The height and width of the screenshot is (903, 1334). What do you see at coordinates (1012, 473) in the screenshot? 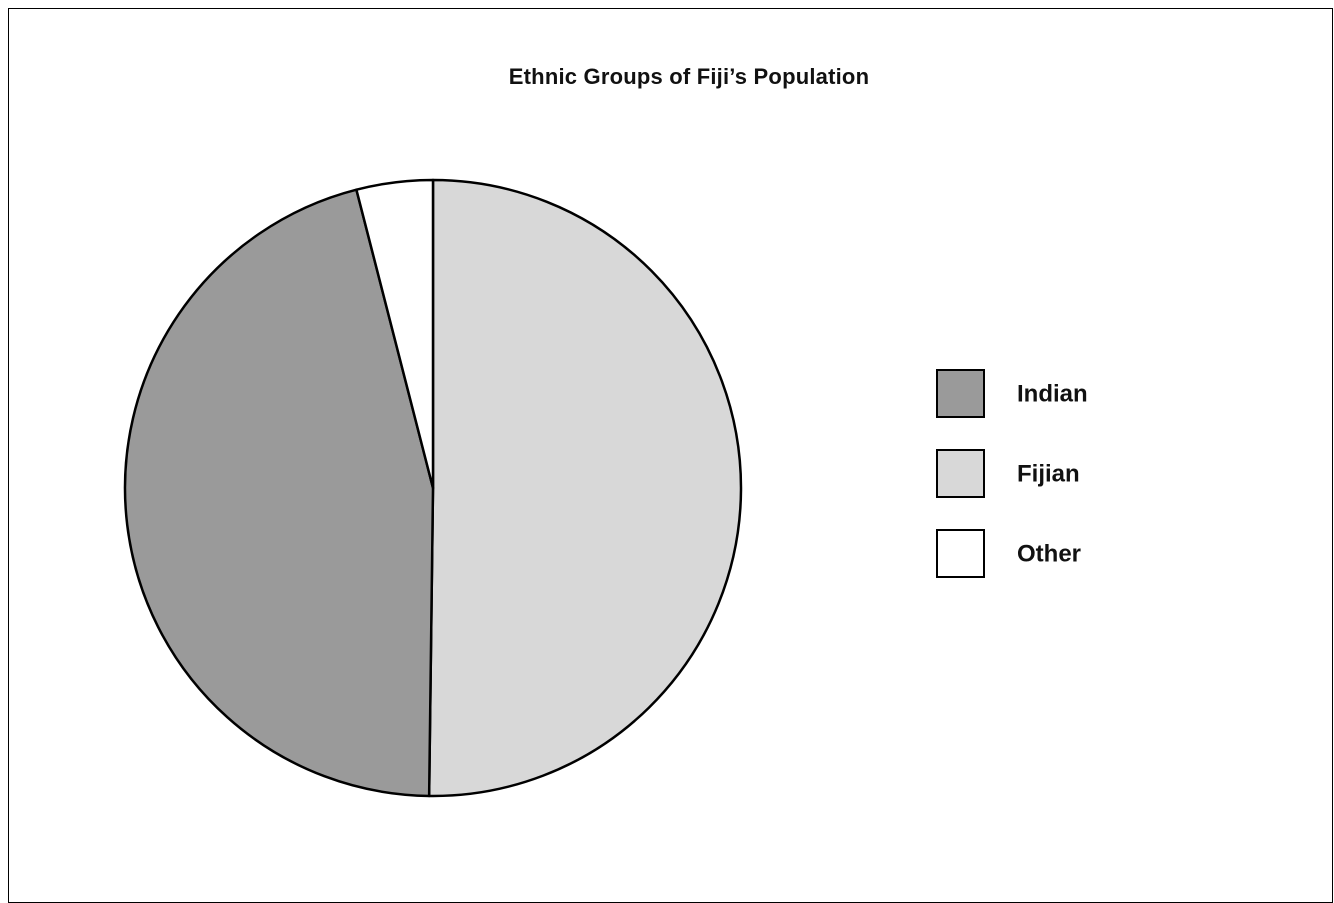
I see `legend: Indian Fijian Other` at bounding box center [1012, 473].